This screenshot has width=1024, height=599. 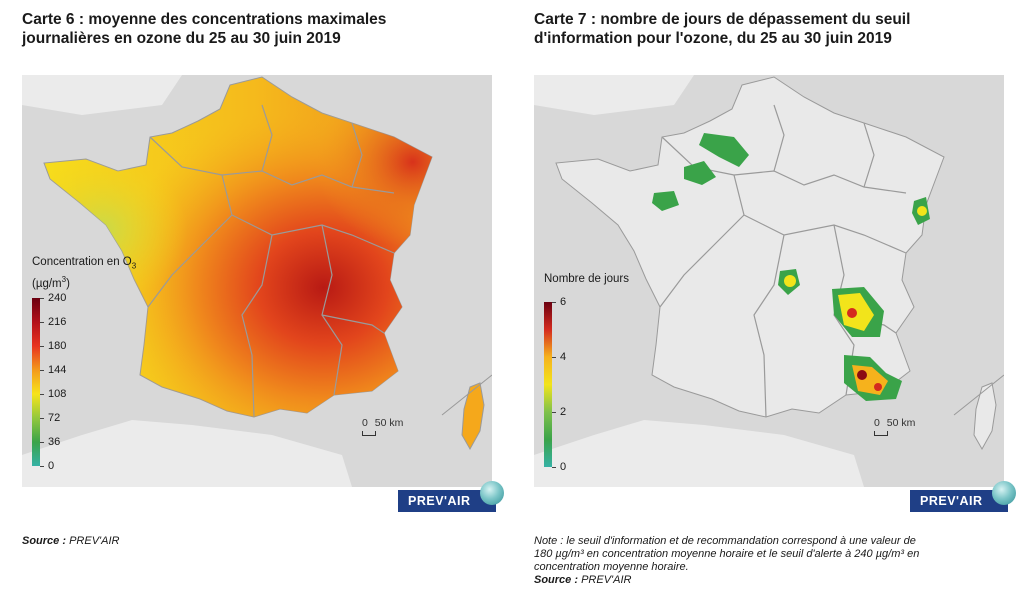 What do you see at coordinates (51, 466) in the screenshot?
I see `legend-left-tick-label: 0` at bounding box center [51, 466].